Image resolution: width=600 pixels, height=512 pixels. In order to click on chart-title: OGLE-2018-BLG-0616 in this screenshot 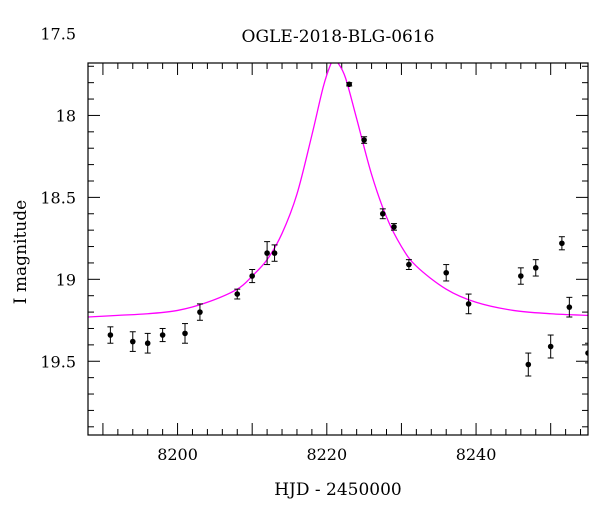, I will do `click(338, 37)`.